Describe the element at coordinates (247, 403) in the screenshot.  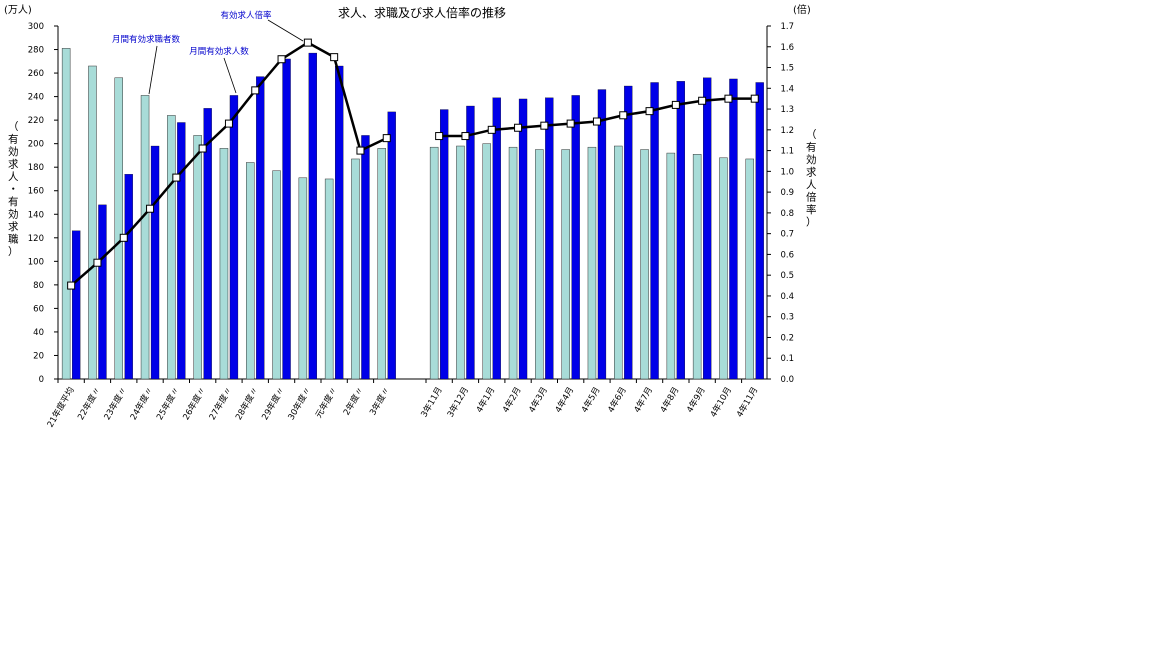
I see `x-tick-label: 28年度〃` at that location.